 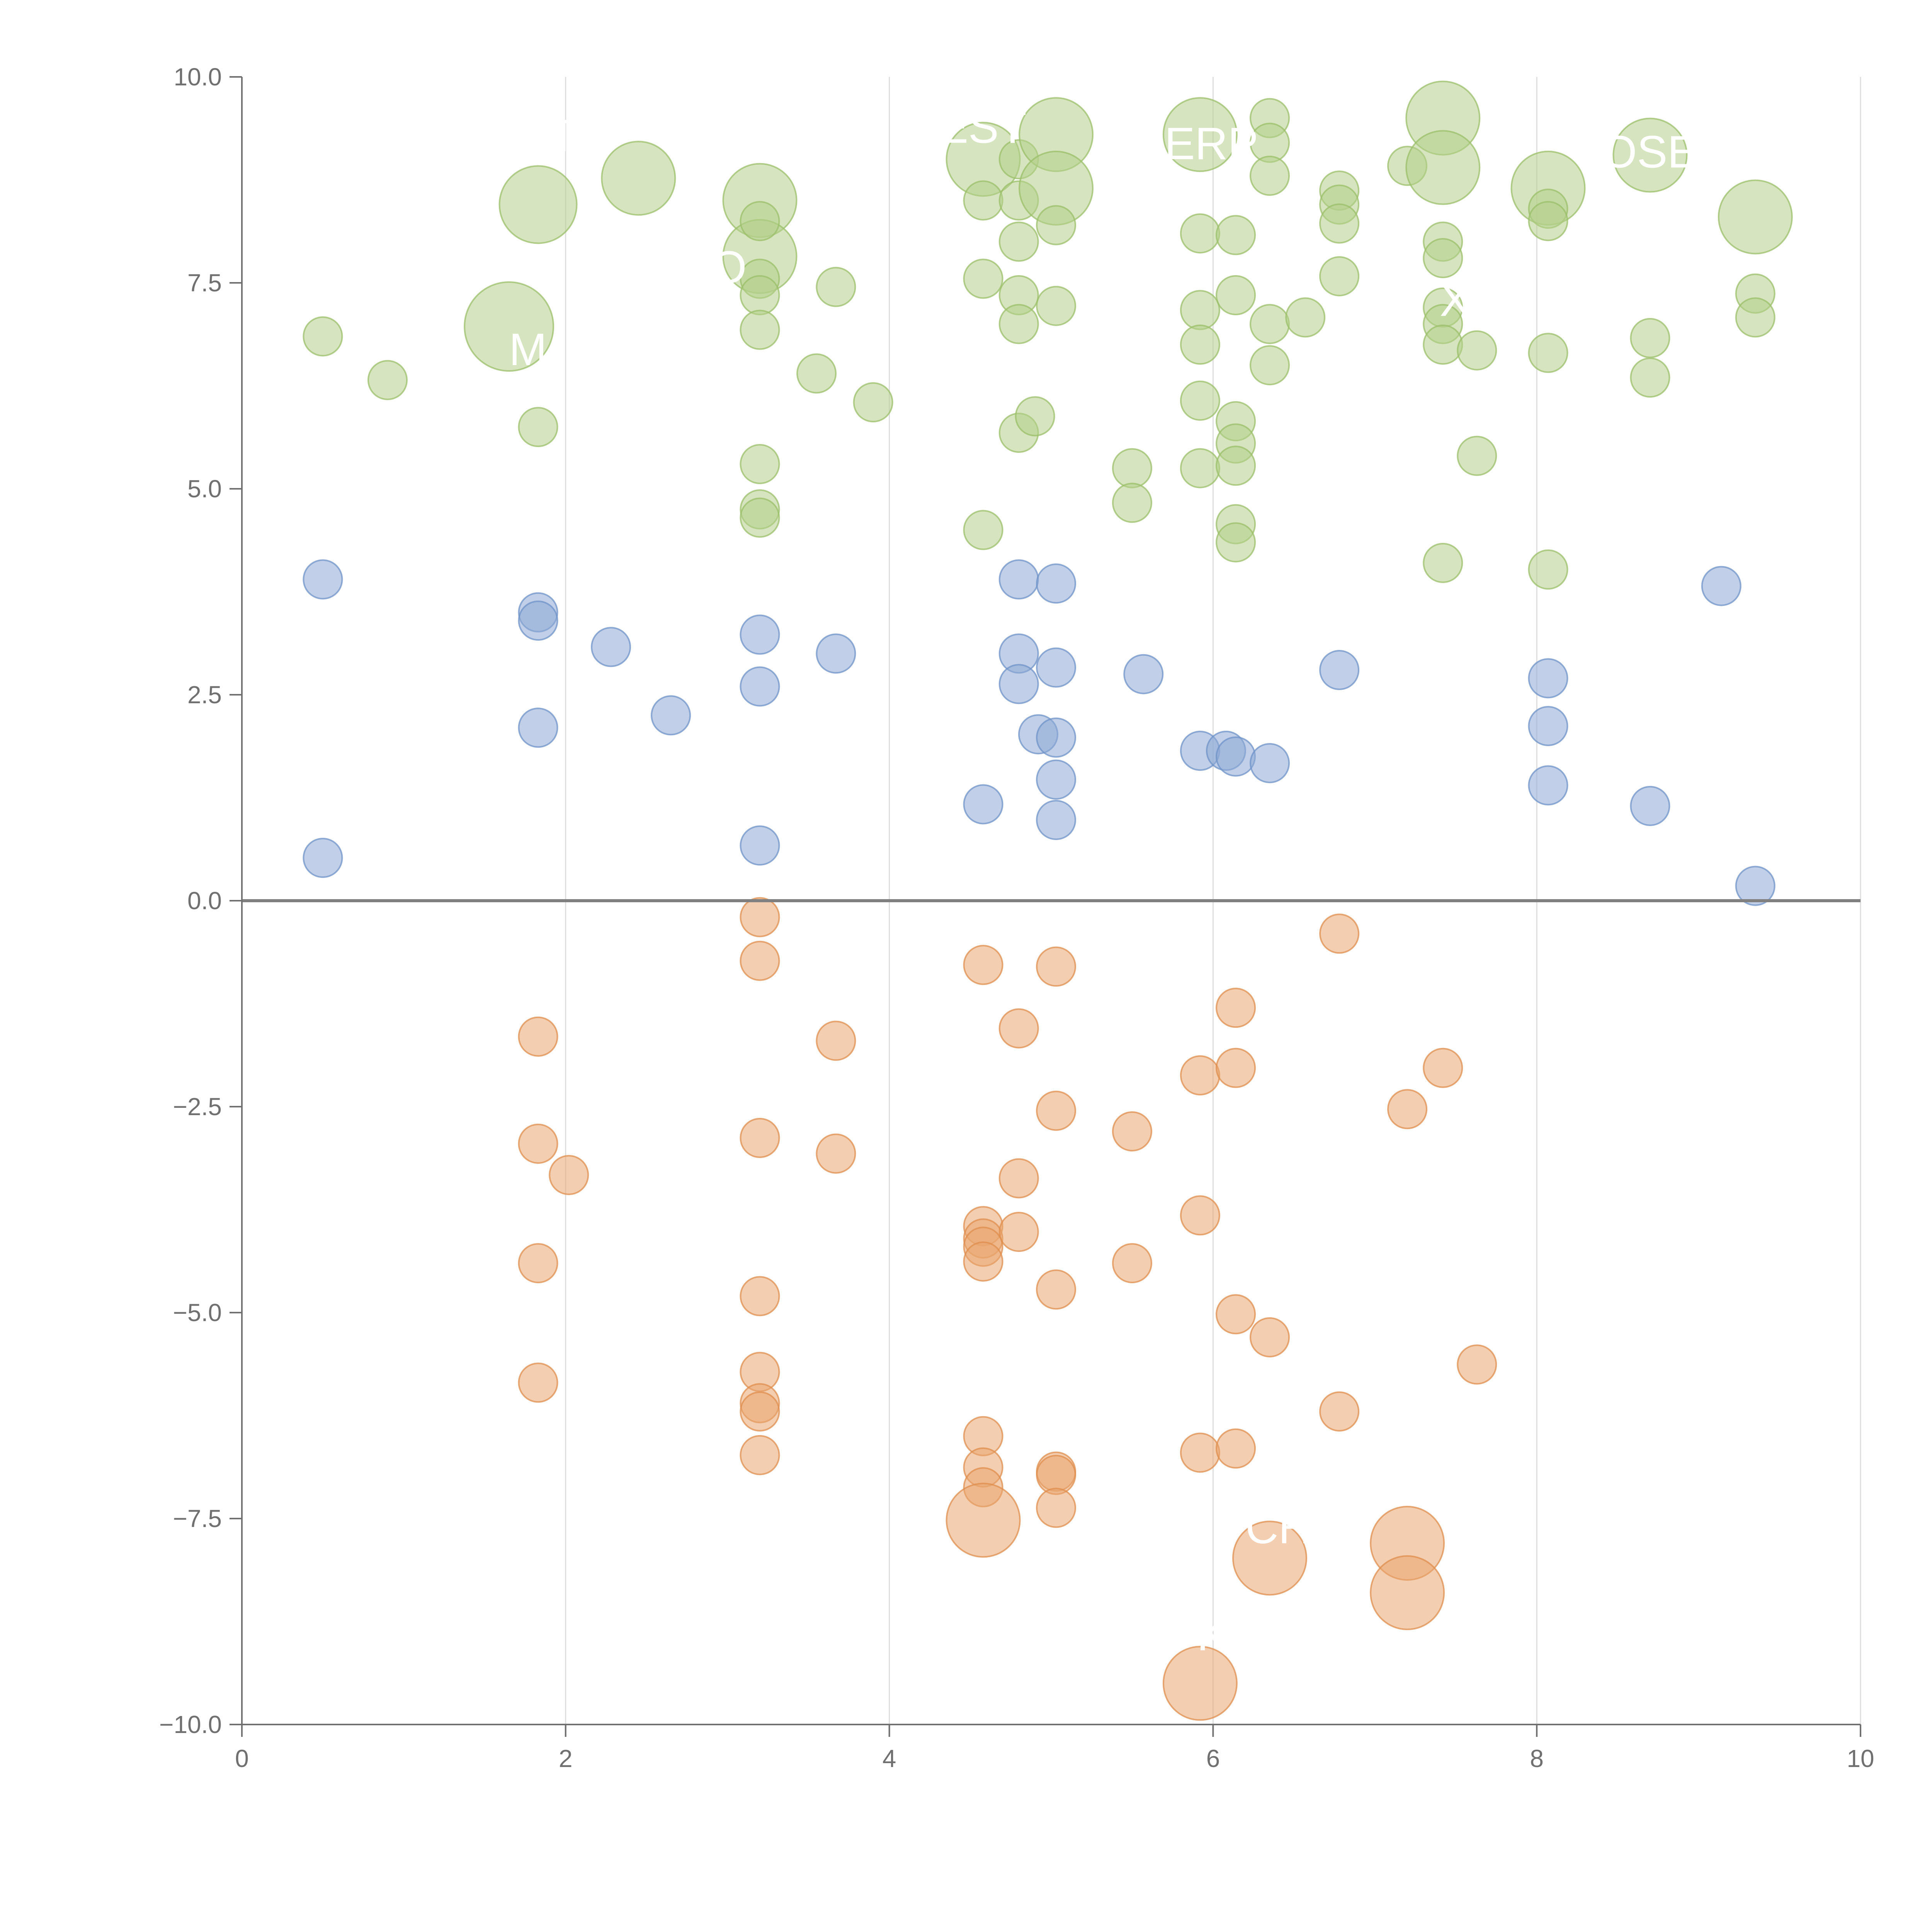 I want to click on y-tick-label: 5.0, so click(x=205, y=489).